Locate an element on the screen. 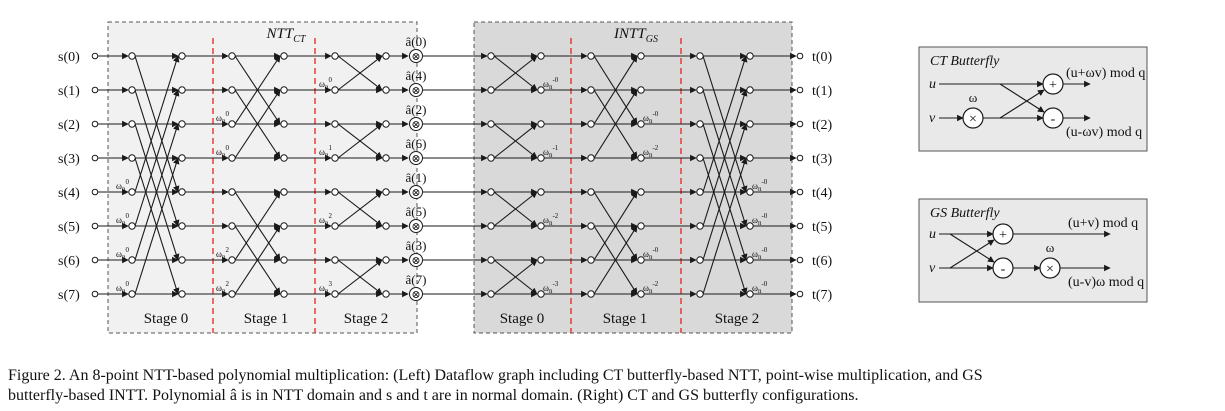 The height and width of the screenshot is (411, 1225). output-label: t(6) is located at coordinates (822, 261).